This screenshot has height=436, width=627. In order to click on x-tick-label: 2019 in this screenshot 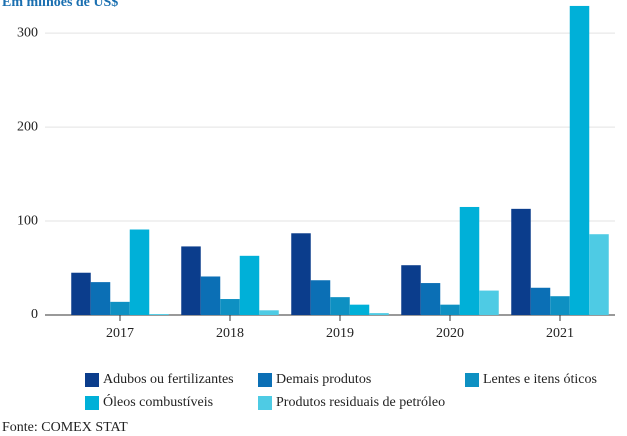, I will do `click(340, 333)`.